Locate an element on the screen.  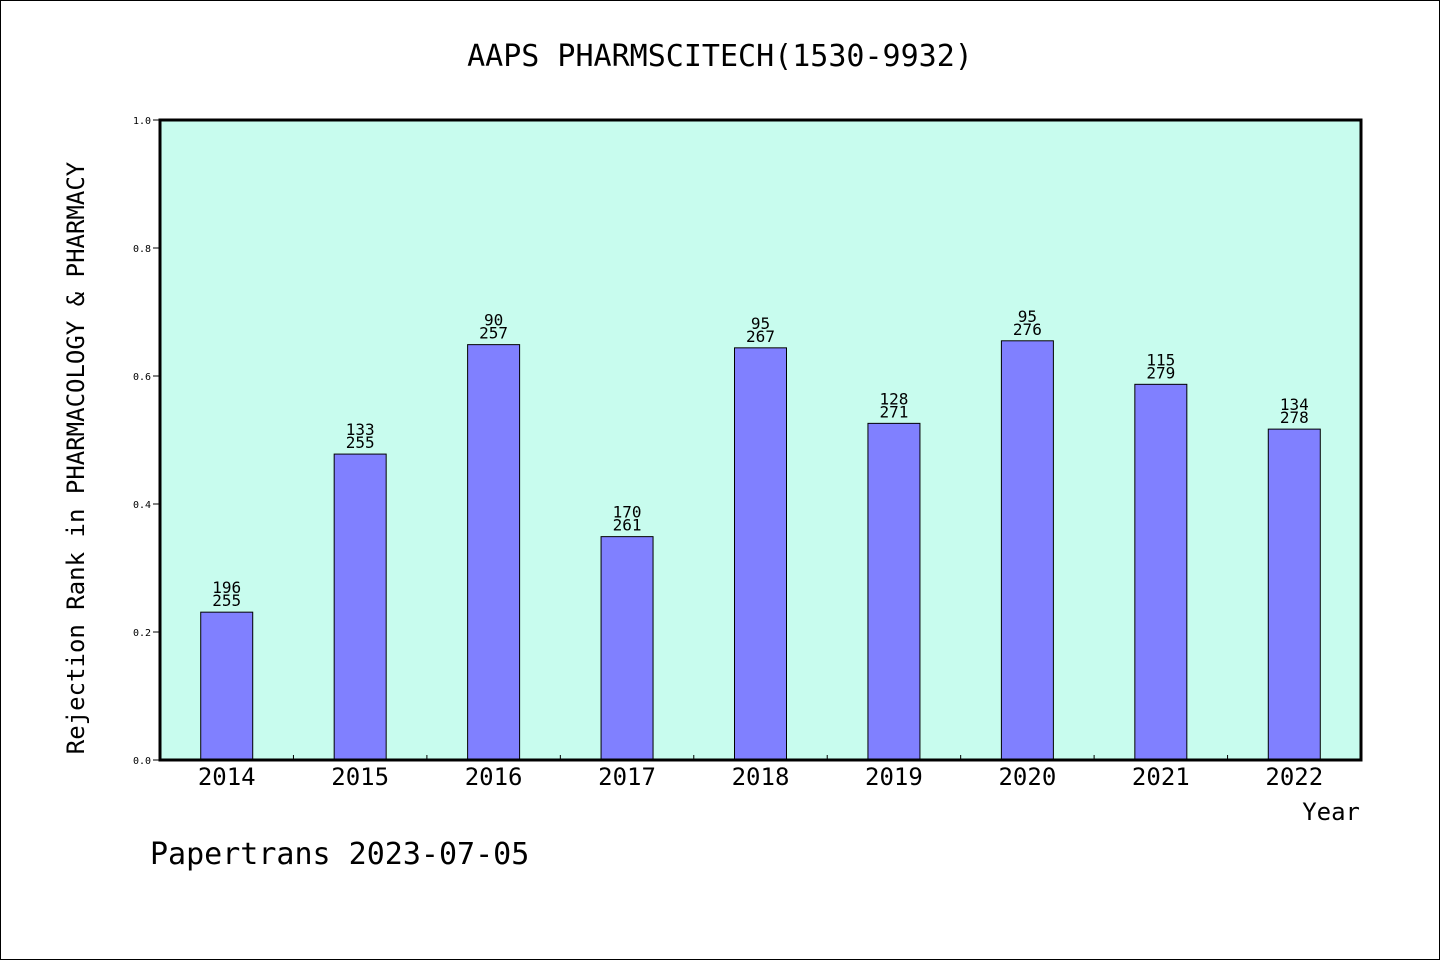
bar-total-label-2018: 267 is located at coordinates (760, 336).